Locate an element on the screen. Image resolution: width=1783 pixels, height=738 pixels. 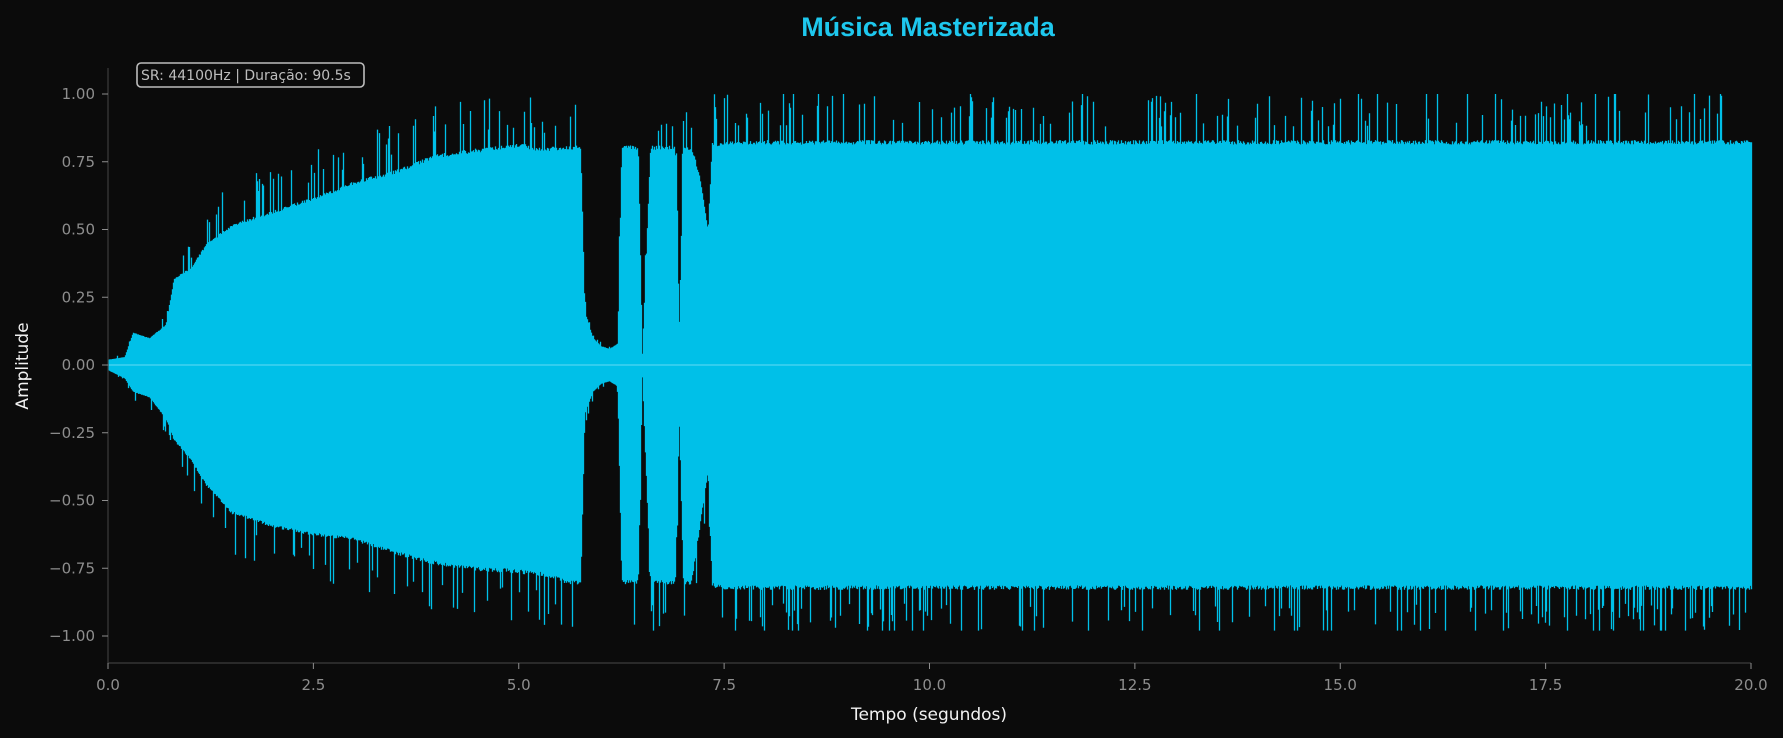
x-axis-label: Tempo (segundos) is located at coordinates (928, 715).